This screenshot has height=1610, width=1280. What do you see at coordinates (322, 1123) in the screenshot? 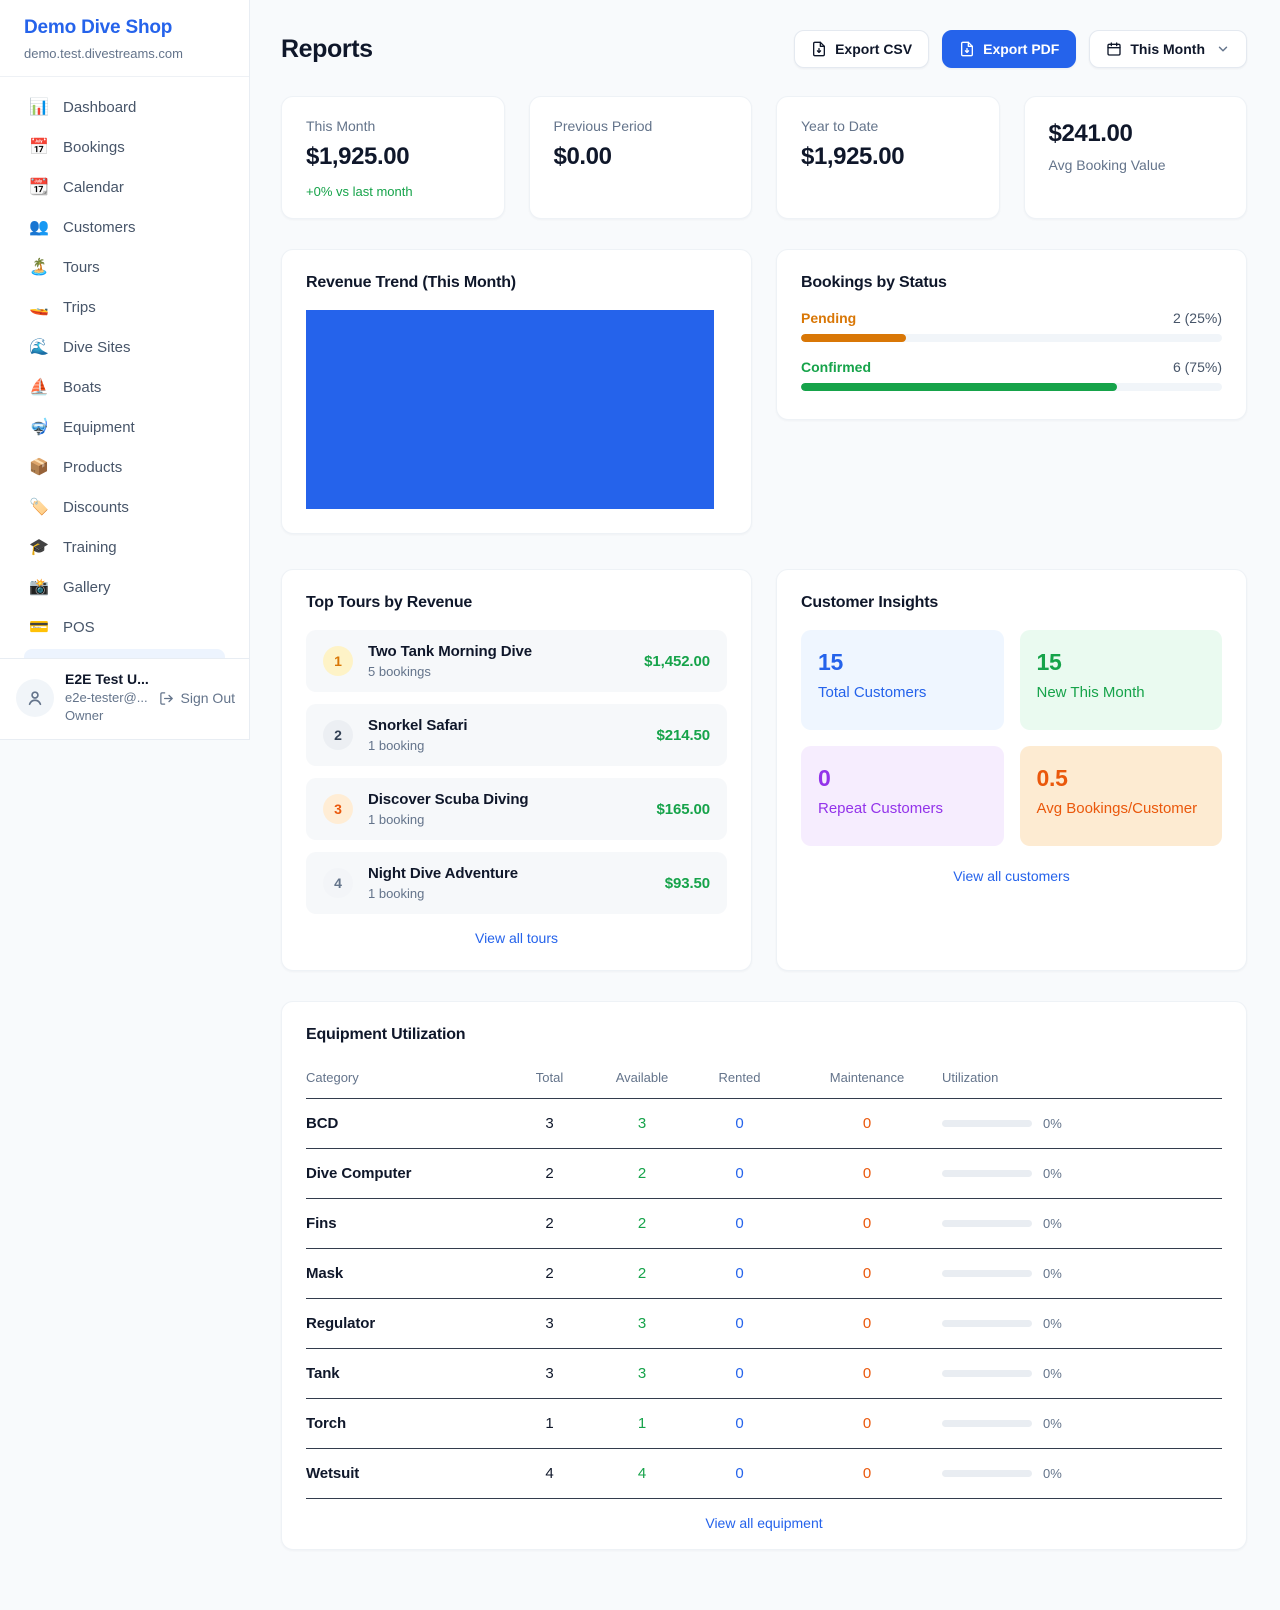
I see `equipment-category: BCD` at bounding box center [322, 1123].